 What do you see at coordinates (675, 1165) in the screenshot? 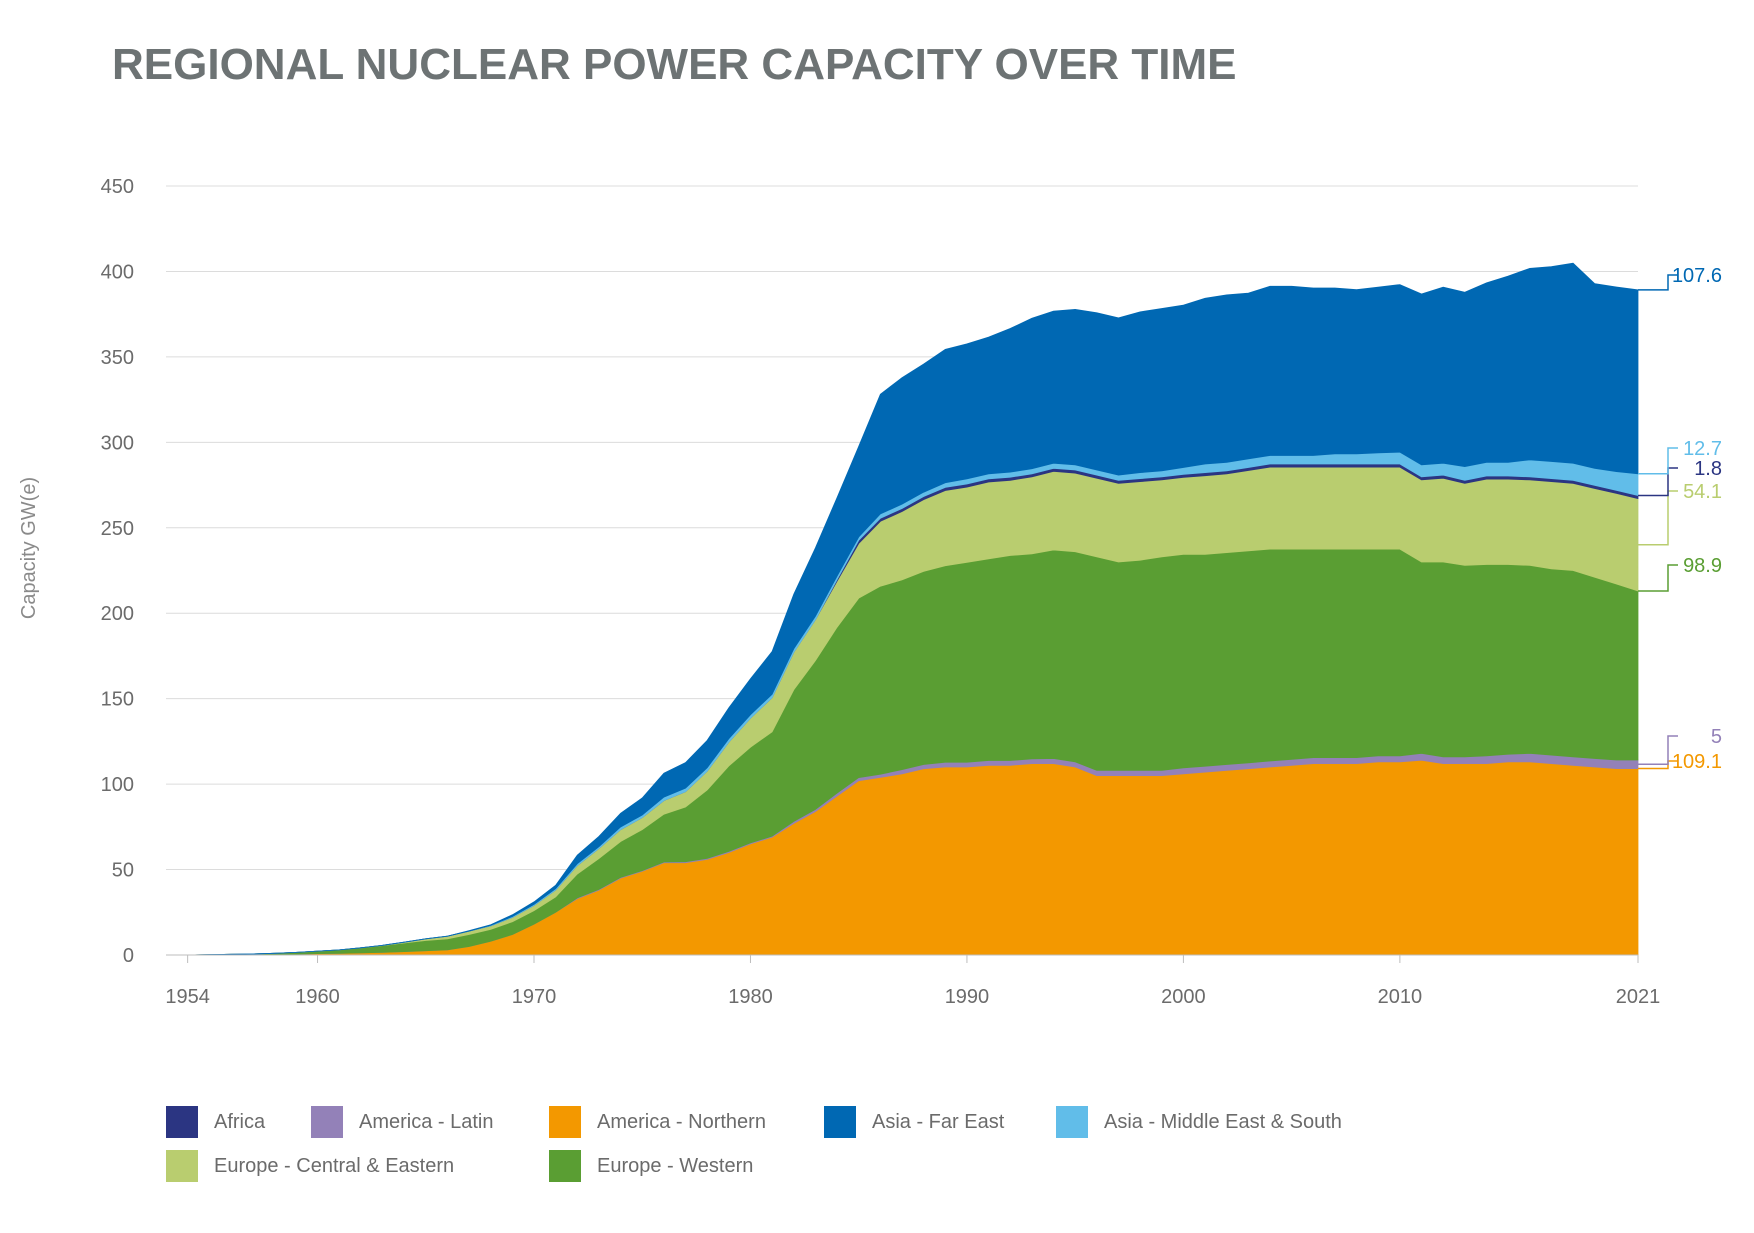
I see `legend-label: Europe - Western` at bounding box center [675, 1165].